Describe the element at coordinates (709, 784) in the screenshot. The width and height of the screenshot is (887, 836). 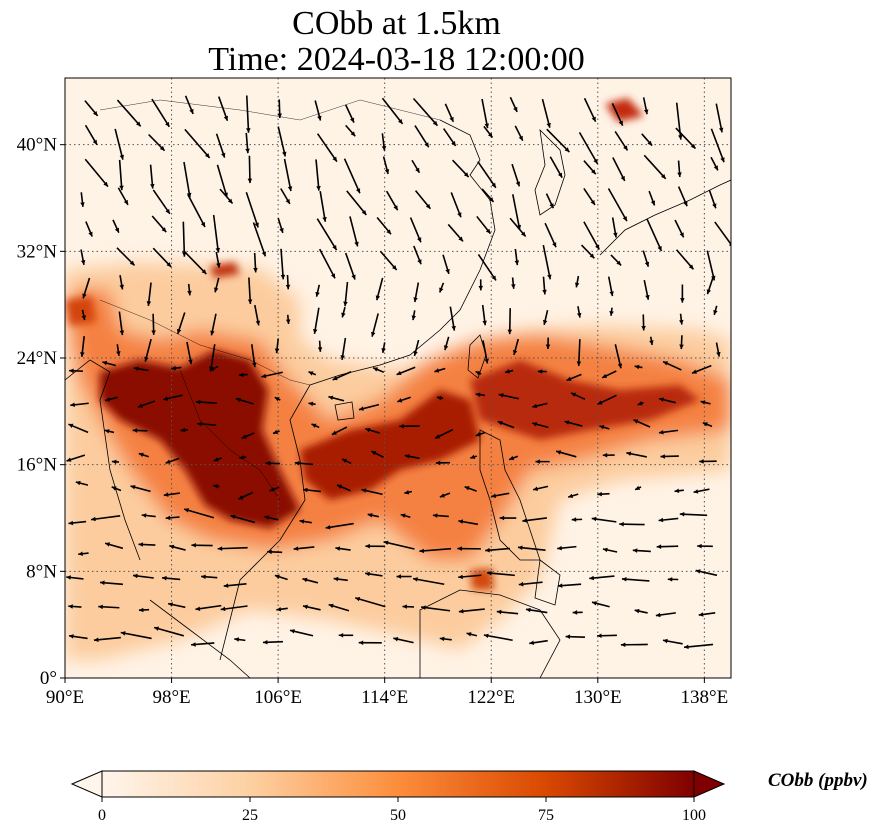
I see `colorbar-extend-max` at that location.